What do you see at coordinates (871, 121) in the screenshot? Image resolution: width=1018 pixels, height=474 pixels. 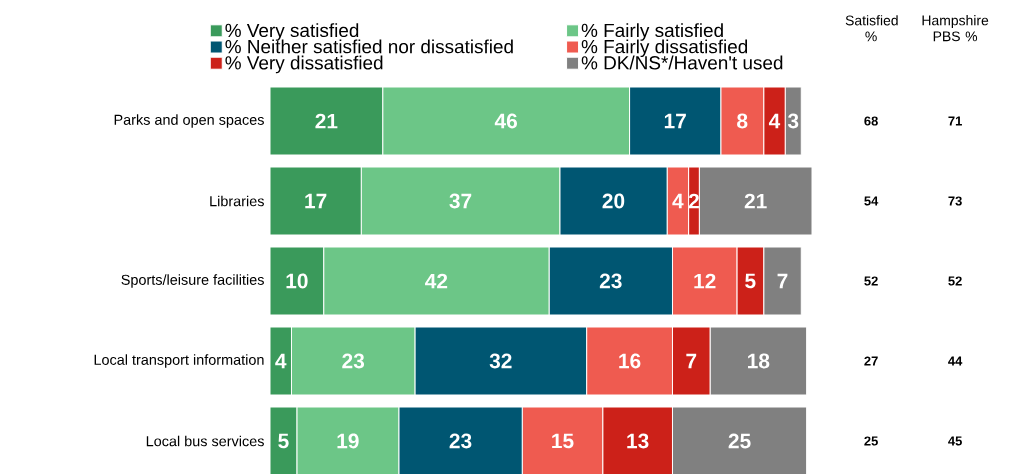 I see `text: 68` at bounding box center [871, 121].